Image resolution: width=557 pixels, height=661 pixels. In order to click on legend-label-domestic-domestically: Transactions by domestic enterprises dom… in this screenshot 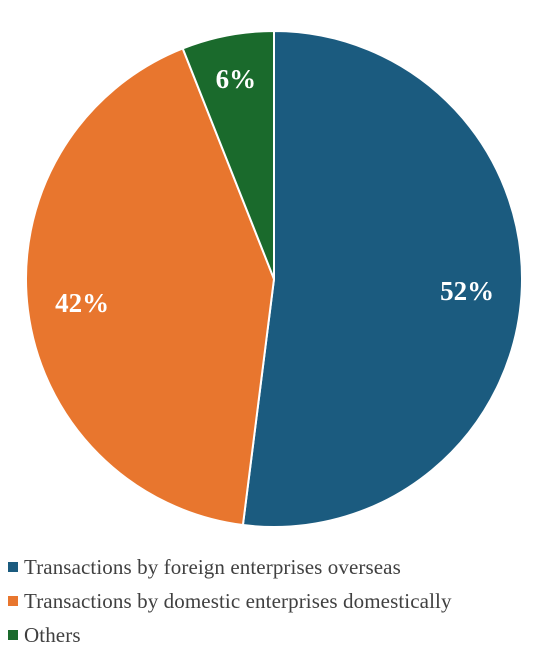, I will do `click(238, 600)`.